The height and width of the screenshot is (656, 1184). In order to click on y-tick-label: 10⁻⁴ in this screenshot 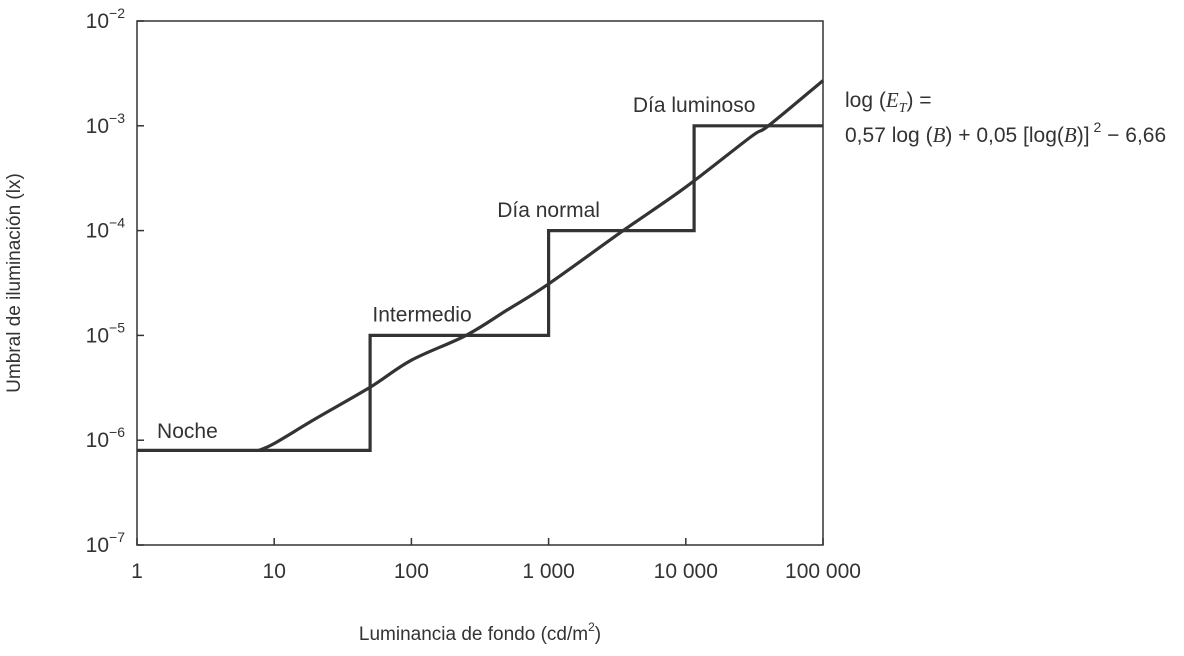, I will do `click(106, 229)`.